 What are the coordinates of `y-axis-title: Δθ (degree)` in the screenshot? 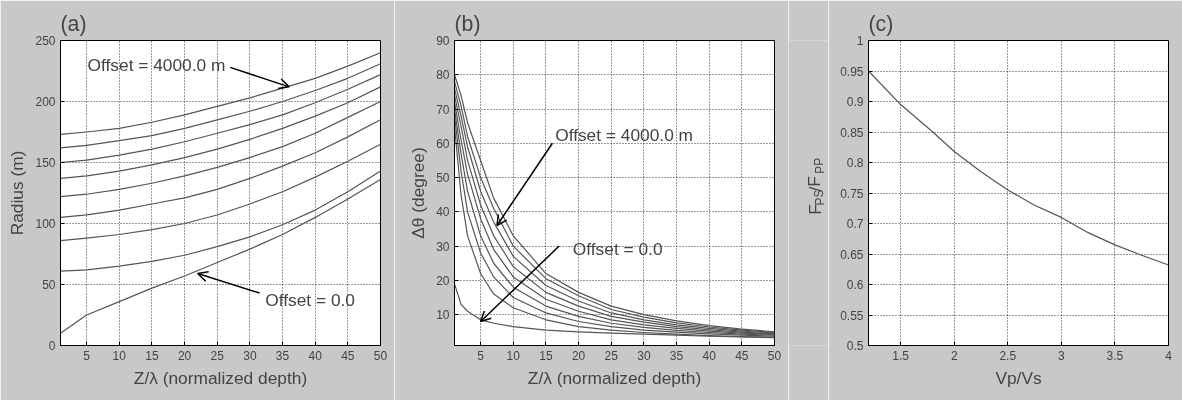 It's located at (418, 193).